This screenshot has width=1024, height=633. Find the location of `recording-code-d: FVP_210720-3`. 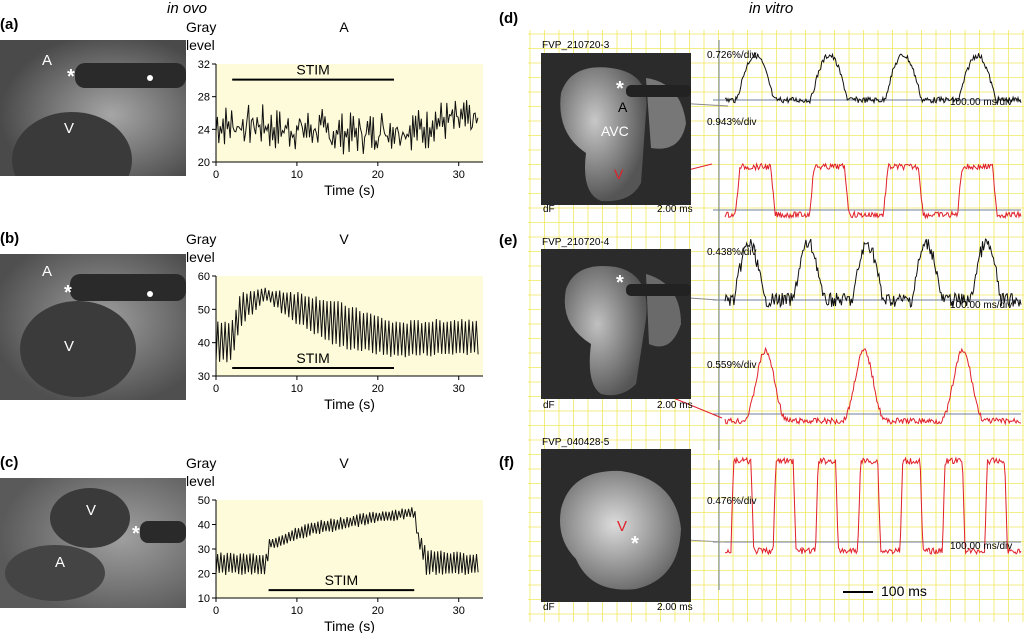

recording-code-d: FVP_210720-3 is located at coordinates (576, 45).